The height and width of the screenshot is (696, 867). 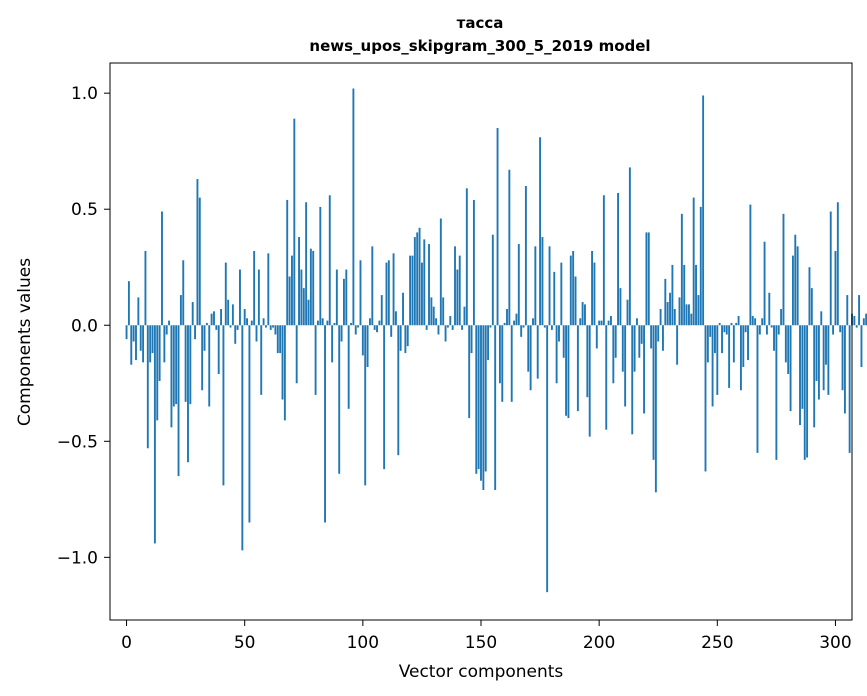 What do you see at coordinates (126, 643) in the screenshot?
I see `x-tick-label: 0` at bounding box center [126, 643].